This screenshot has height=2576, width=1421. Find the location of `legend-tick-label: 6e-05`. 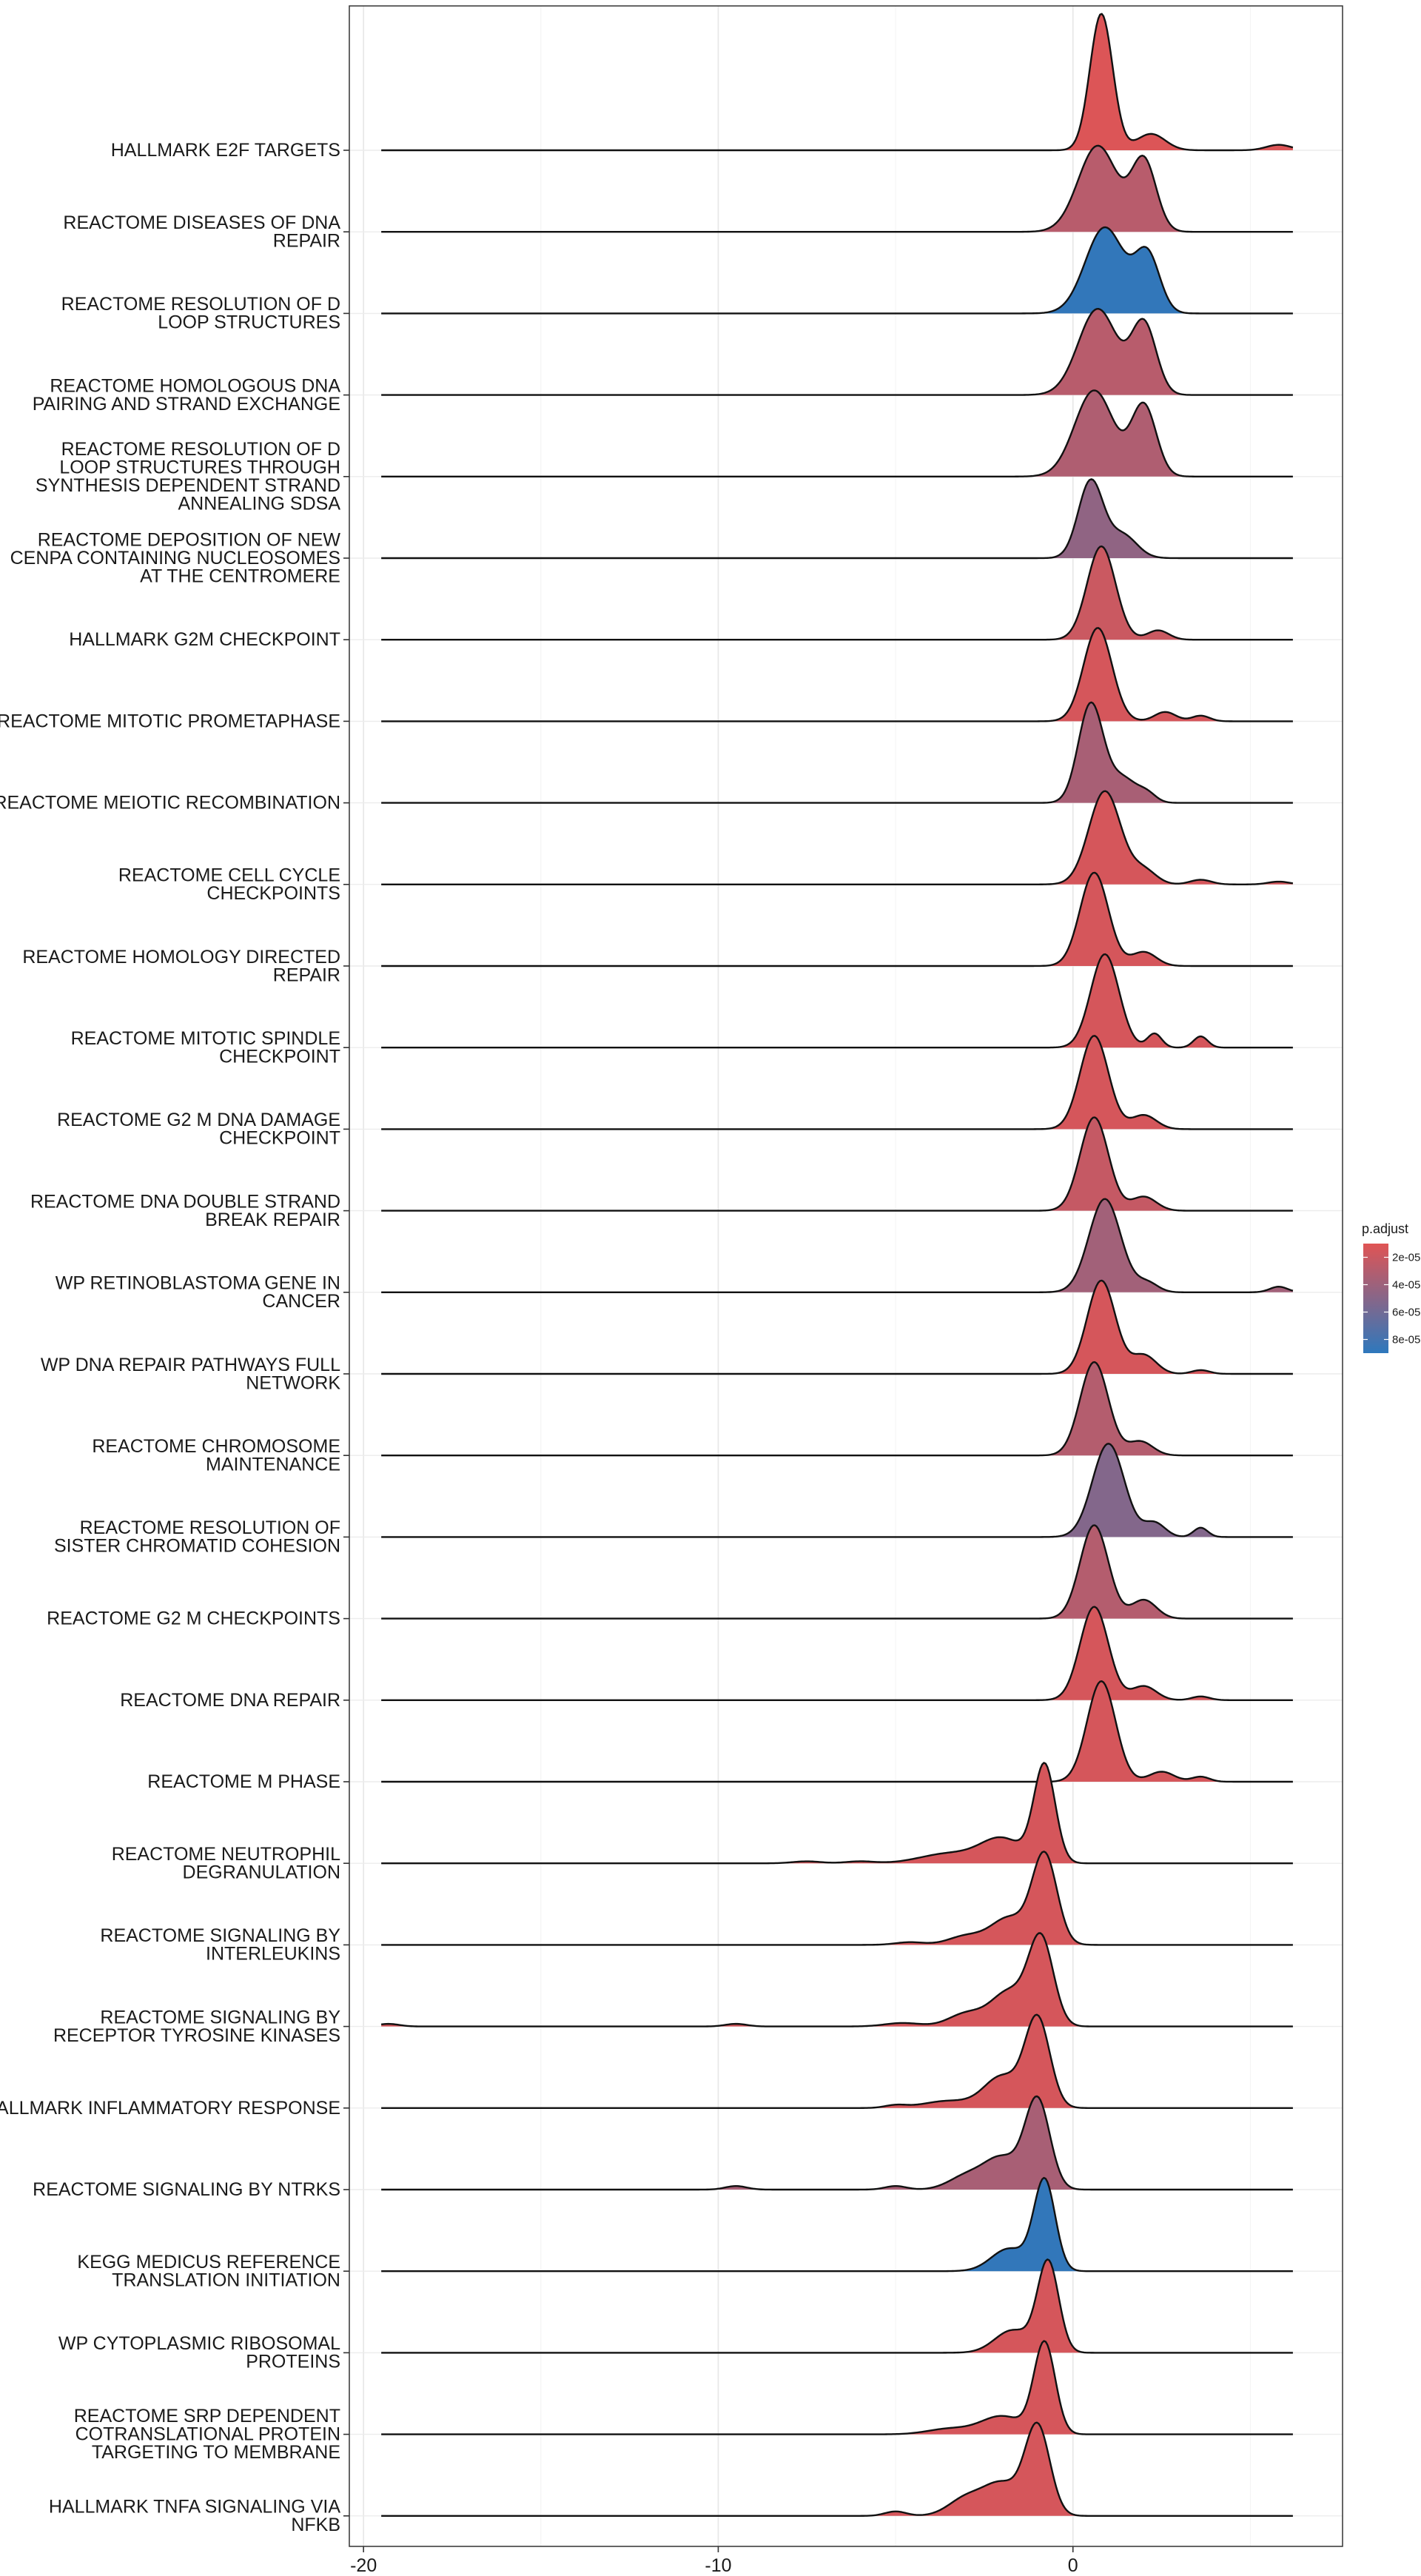

legend-tick-label: 6e-05 is located at coordinates (1406, 1313).